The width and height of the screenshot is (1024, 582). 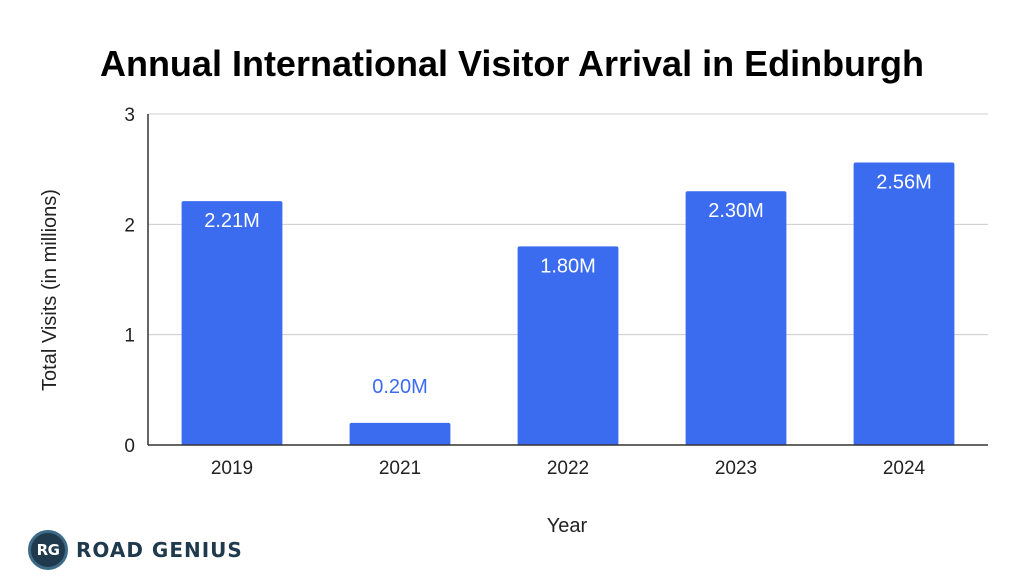 What do you see at coordinates (159, 550) in the screenshot?
I see `road-genius-wordmark: ROAD GENIUS` at bounding box center [159, 550].